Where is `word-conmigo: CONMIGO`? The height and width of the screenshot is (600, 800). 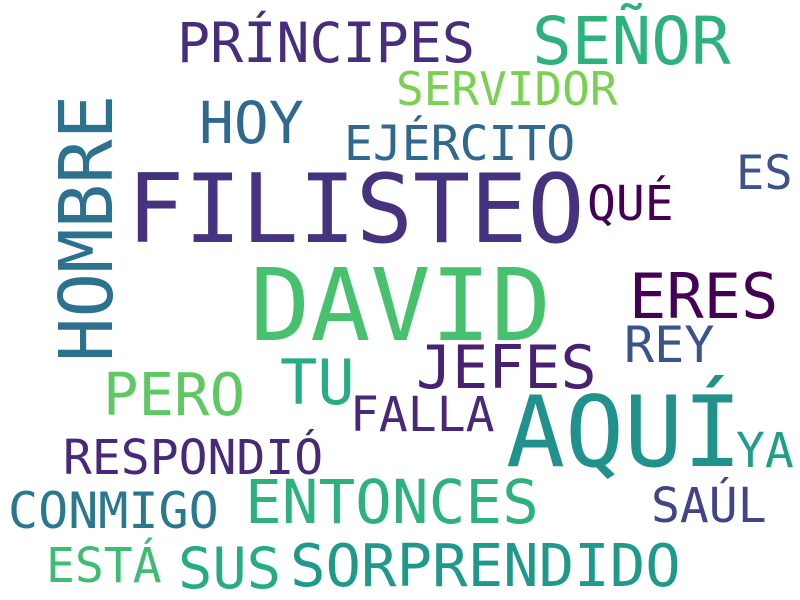 word-conmigo: CONMIGO is located at coordinates (113, 511).